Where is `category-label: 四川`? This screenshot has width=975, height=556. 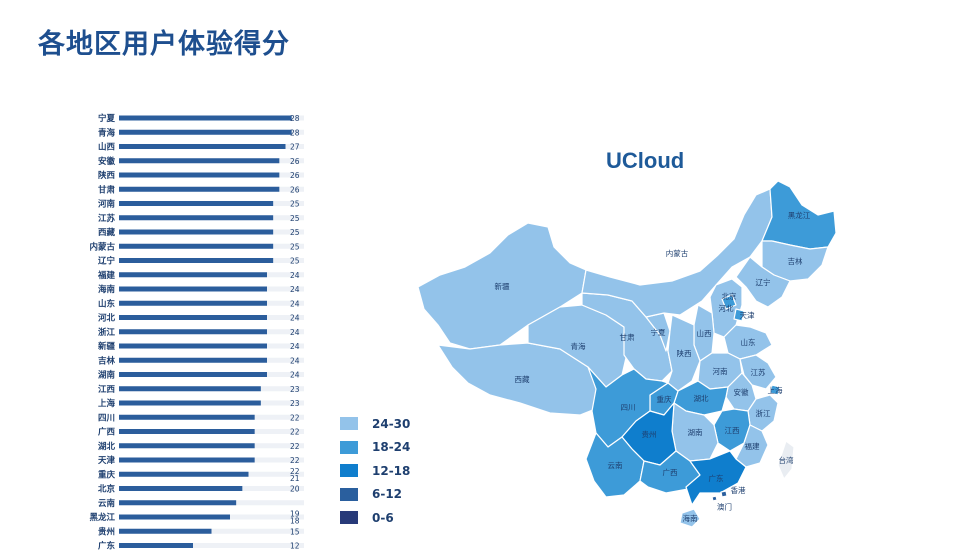 category-label: 四川 is located at coordinates (106, 418).